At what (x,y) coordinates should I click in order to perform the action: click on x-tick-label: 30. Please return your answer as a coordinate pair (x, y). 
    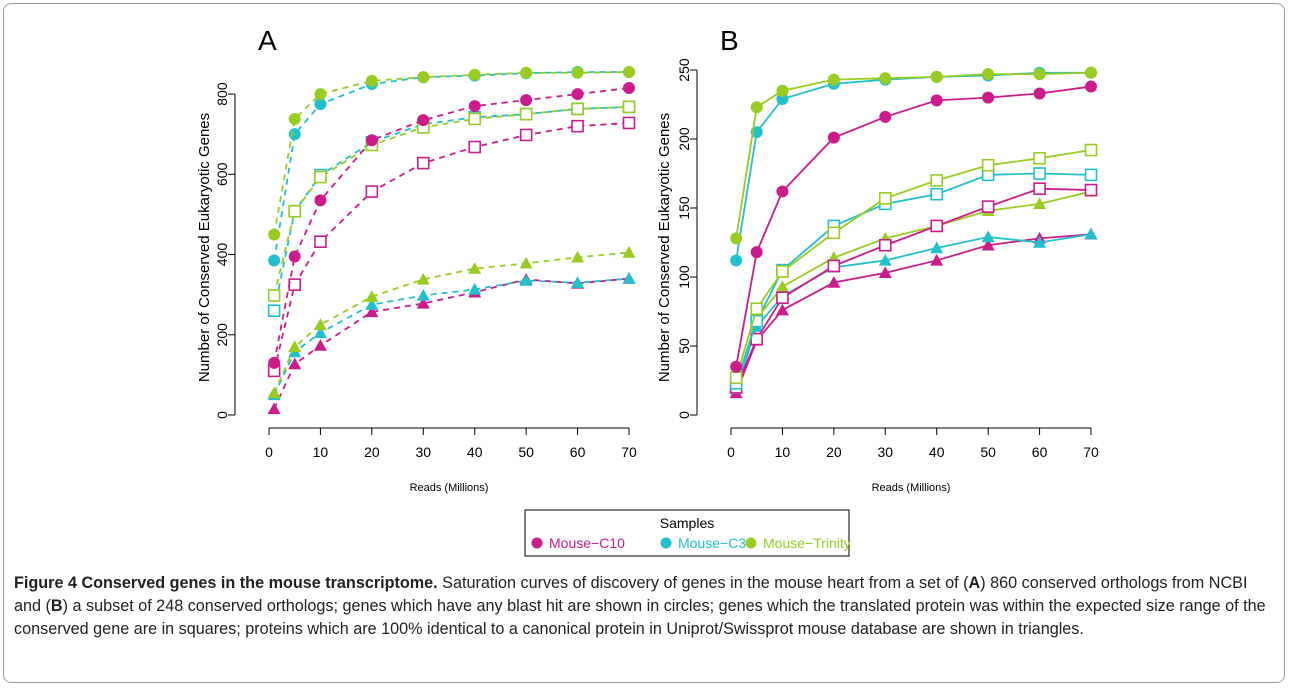
    Looking at the image, I should click on (885, 452).